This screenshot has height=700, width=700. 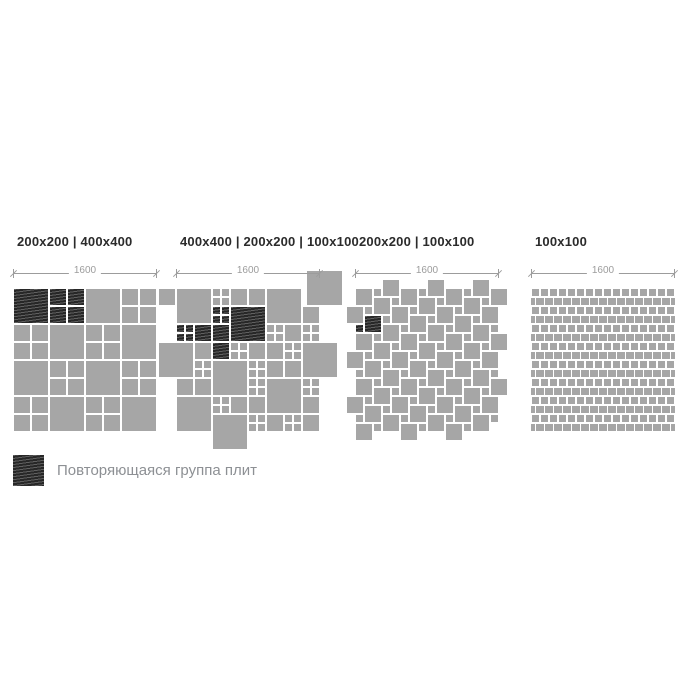 I want to click on tile-pattern, so click(x=85, y=360).